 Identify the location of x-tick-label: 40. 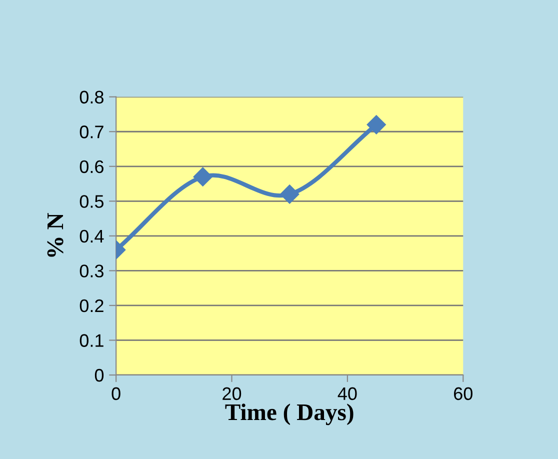
(347, 393).